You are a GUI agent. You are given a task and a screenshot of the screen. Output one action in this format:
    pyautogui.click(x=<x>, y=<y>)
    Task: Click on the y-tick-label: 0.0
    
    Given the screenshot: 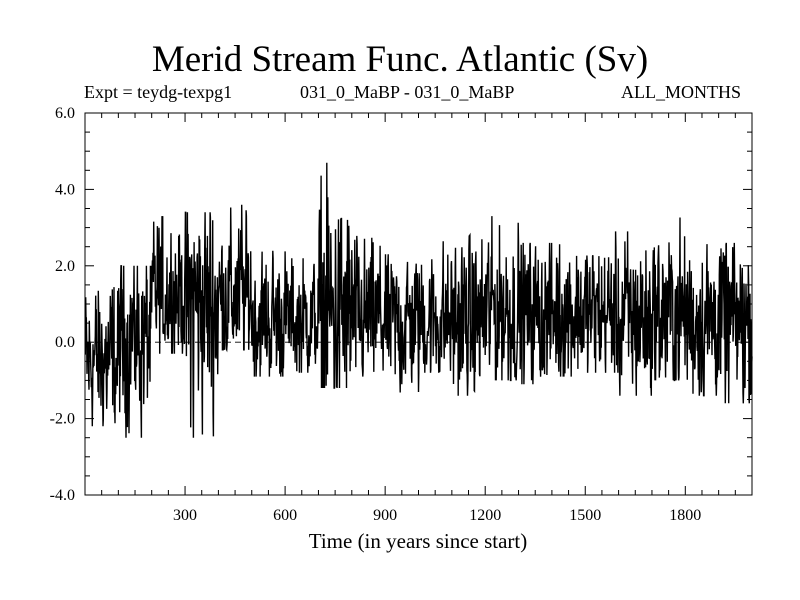 What is the action you would take?
    pyautogui.click(x=65, y=342)
    